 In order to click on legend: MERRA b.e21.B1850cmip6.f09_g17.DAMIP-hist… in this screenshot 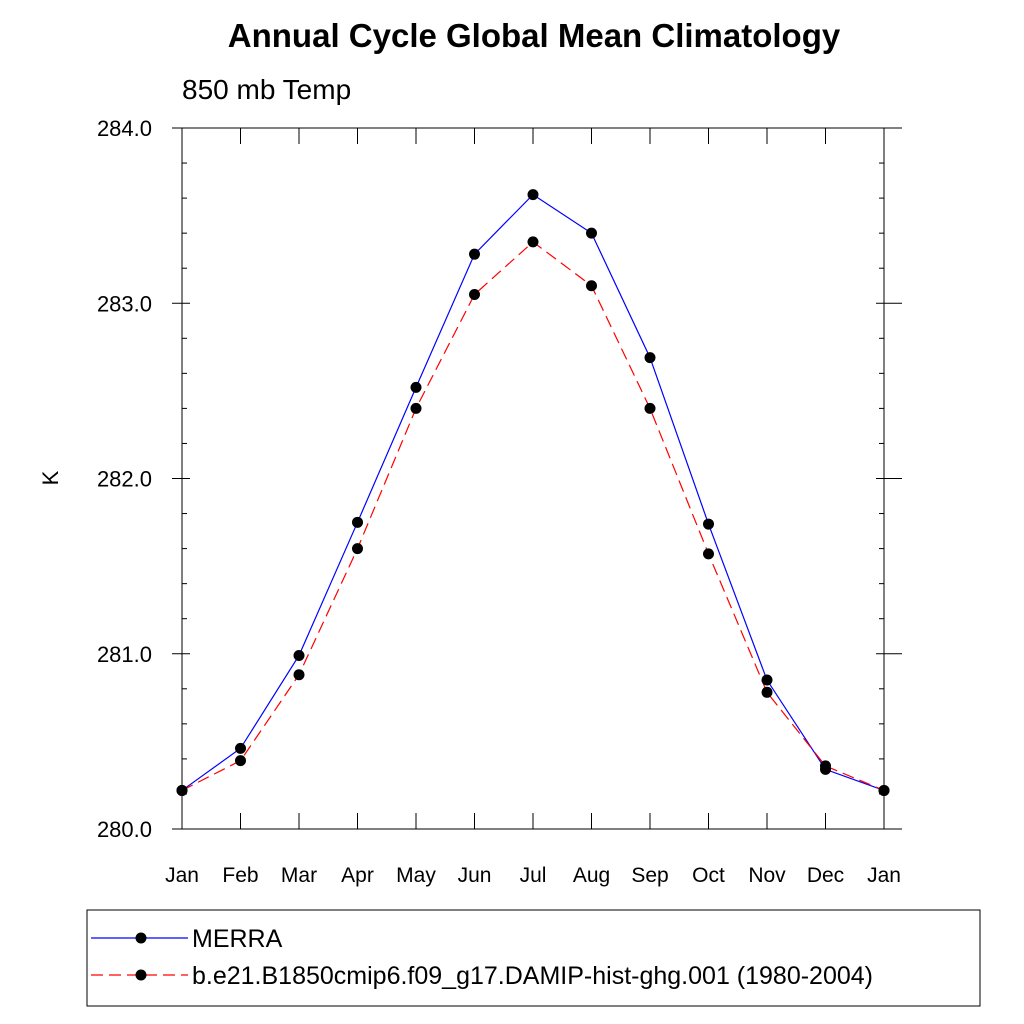, I will do `click(482, 957)`.